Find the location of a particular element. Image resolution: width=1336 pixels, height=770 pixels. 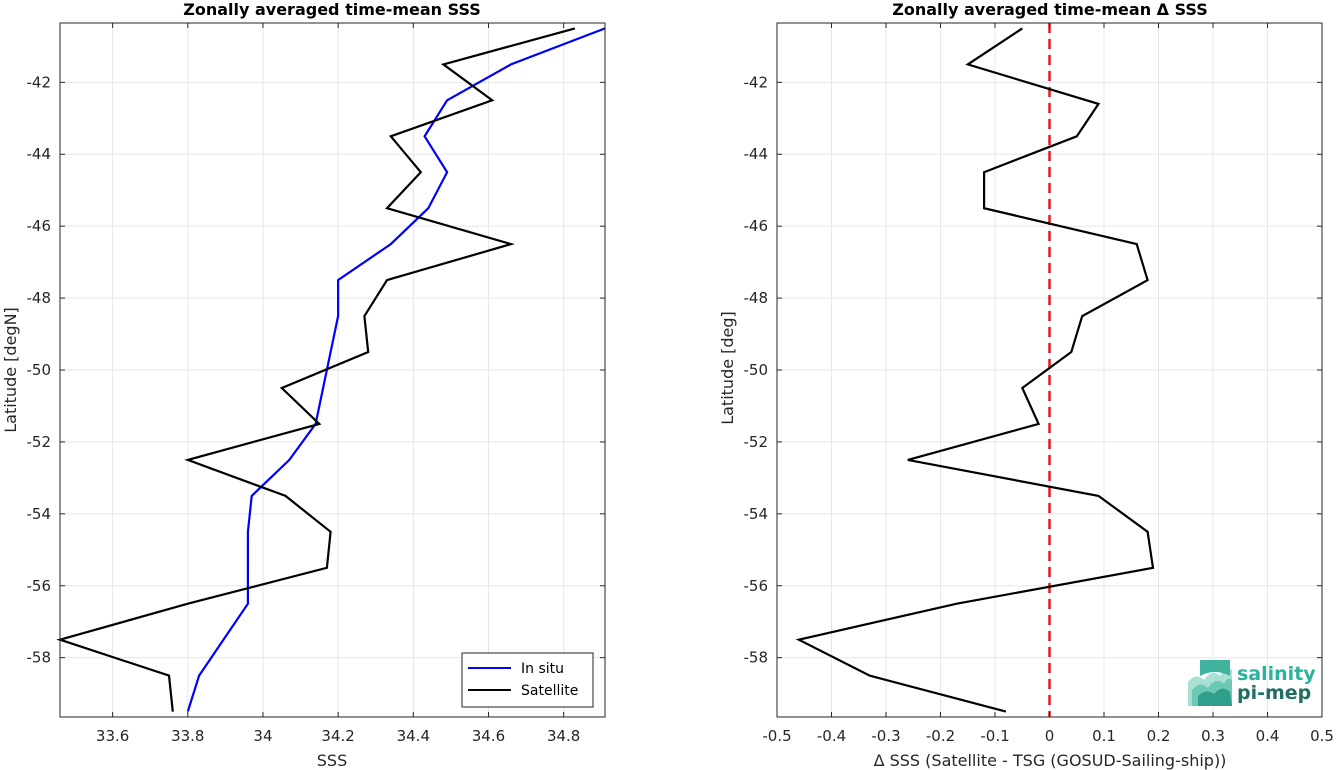

right-y-axis-label: Latitude [deg] is located at coordinates (727, 368).